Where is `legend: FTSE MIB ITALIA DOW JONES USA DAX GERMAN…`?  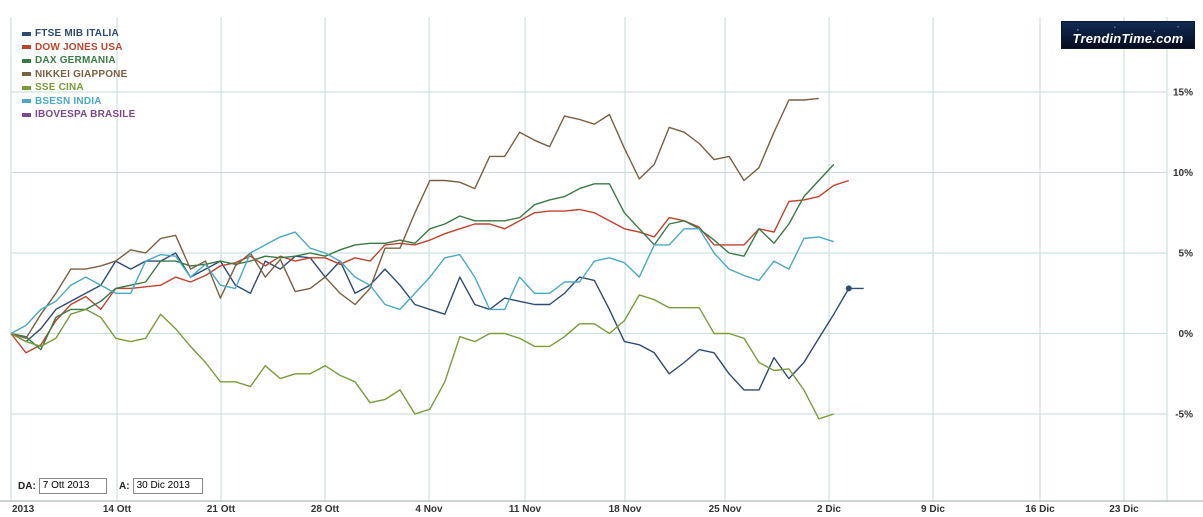
legend: FTSE MIB ITALIA DOW JONES USA DAX GERMAN… is located at coordinates (78, 74).